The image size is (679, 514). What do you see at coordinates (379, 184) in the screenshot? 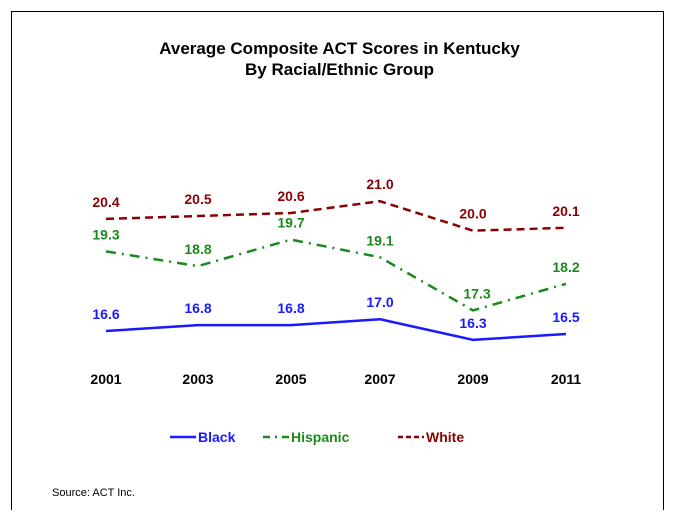
I see `value-label-white-2007: 21.0` at bounding box center [379, 184].